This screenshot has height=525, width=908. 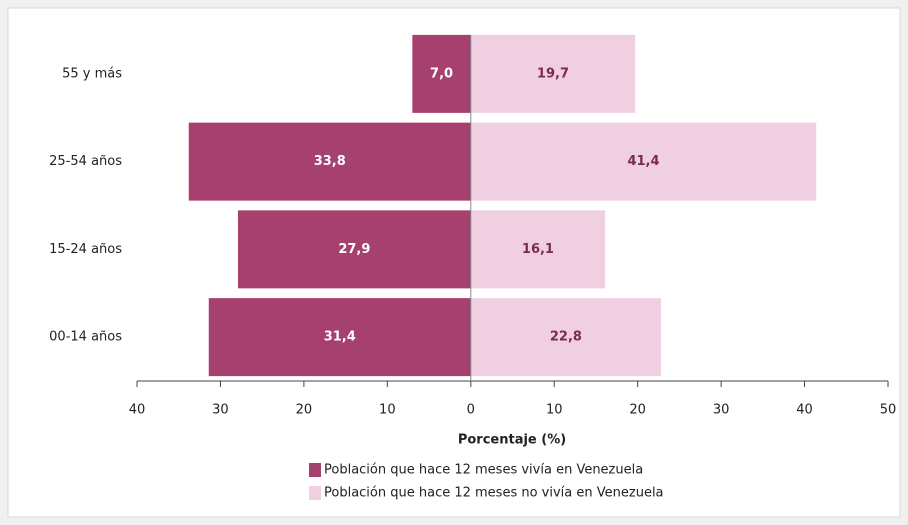 I want to click on value-label: 22,8, so click(x=566, y=337).